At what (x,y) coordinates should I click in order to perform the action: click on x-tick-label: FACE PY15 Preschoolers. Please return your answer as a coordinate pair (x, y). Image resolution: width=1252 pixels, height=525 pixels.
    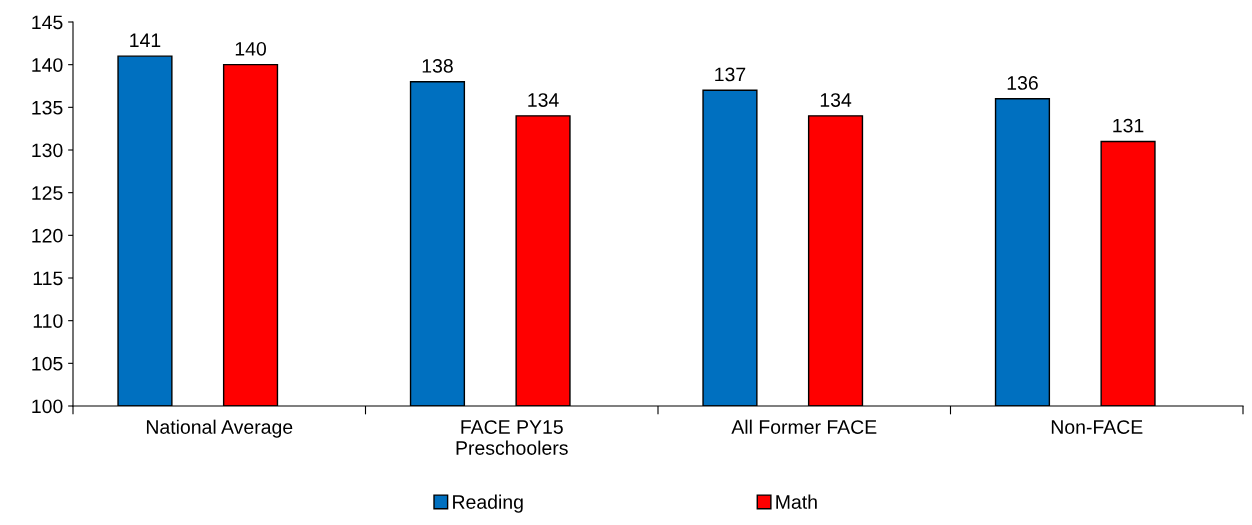
    Looking at the image, I should click on (512, 437).